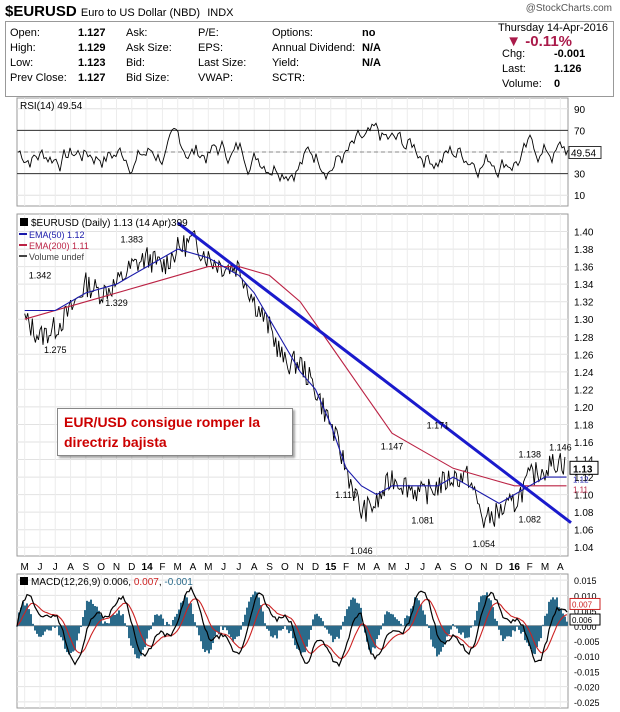 This screenshot has height=712, width=620. What do you see at coordinates (51, 106) in the screenshot?
I see `rsi-title: RSI(14) 49.54` at bounding box center [51, 106].